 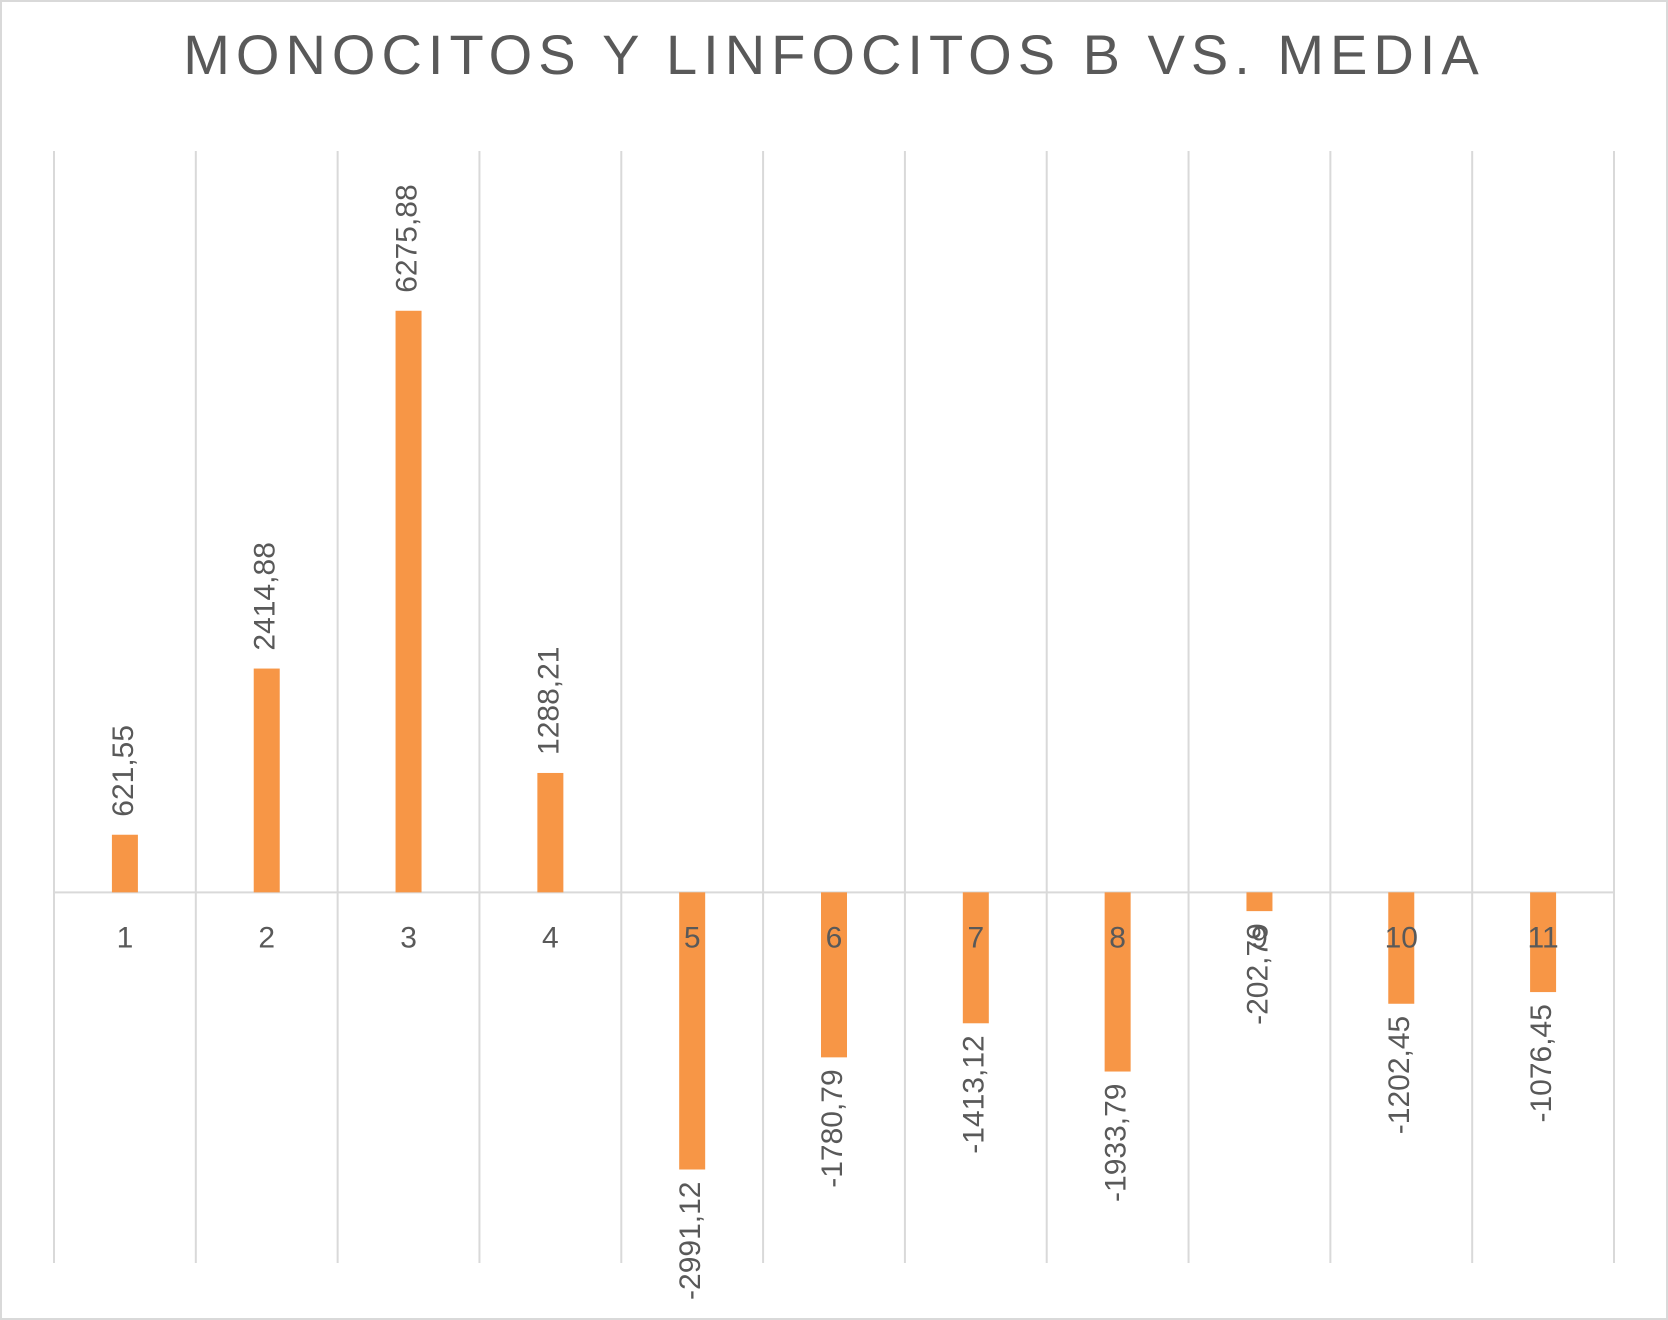 I want to click on x-tick-label: 6, so click(x=834, y=937).